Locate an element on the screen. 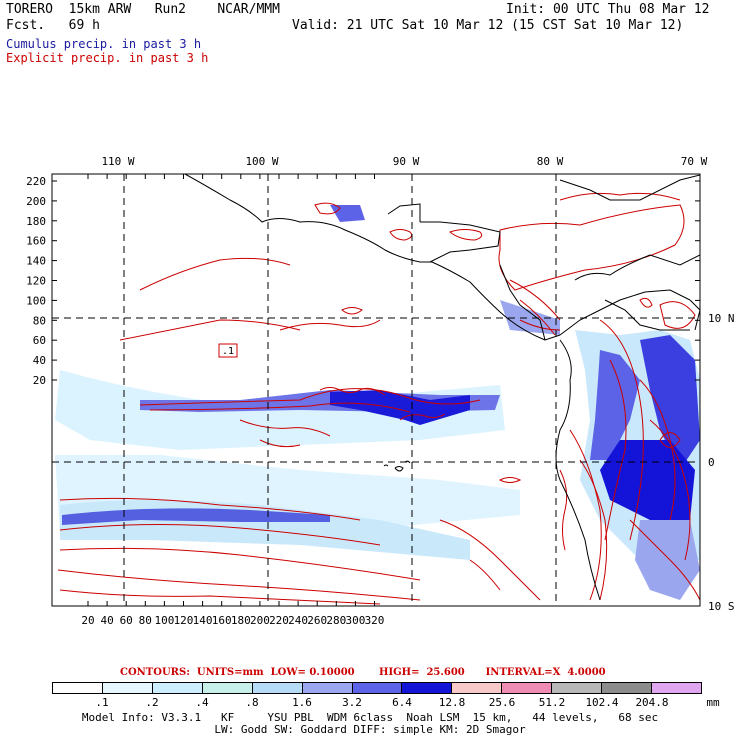 The image size is (740, 740). init-time: Init: 00 UTC Thu 08 Mar 12 is located at coordinates (608, 9).